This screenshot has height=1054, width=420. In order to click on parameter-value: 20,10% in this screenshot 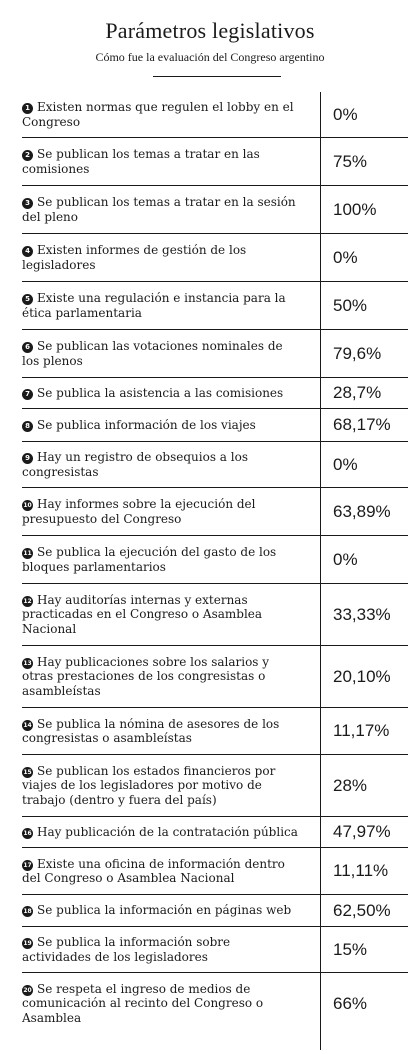, I will do `click(362, 676)`.